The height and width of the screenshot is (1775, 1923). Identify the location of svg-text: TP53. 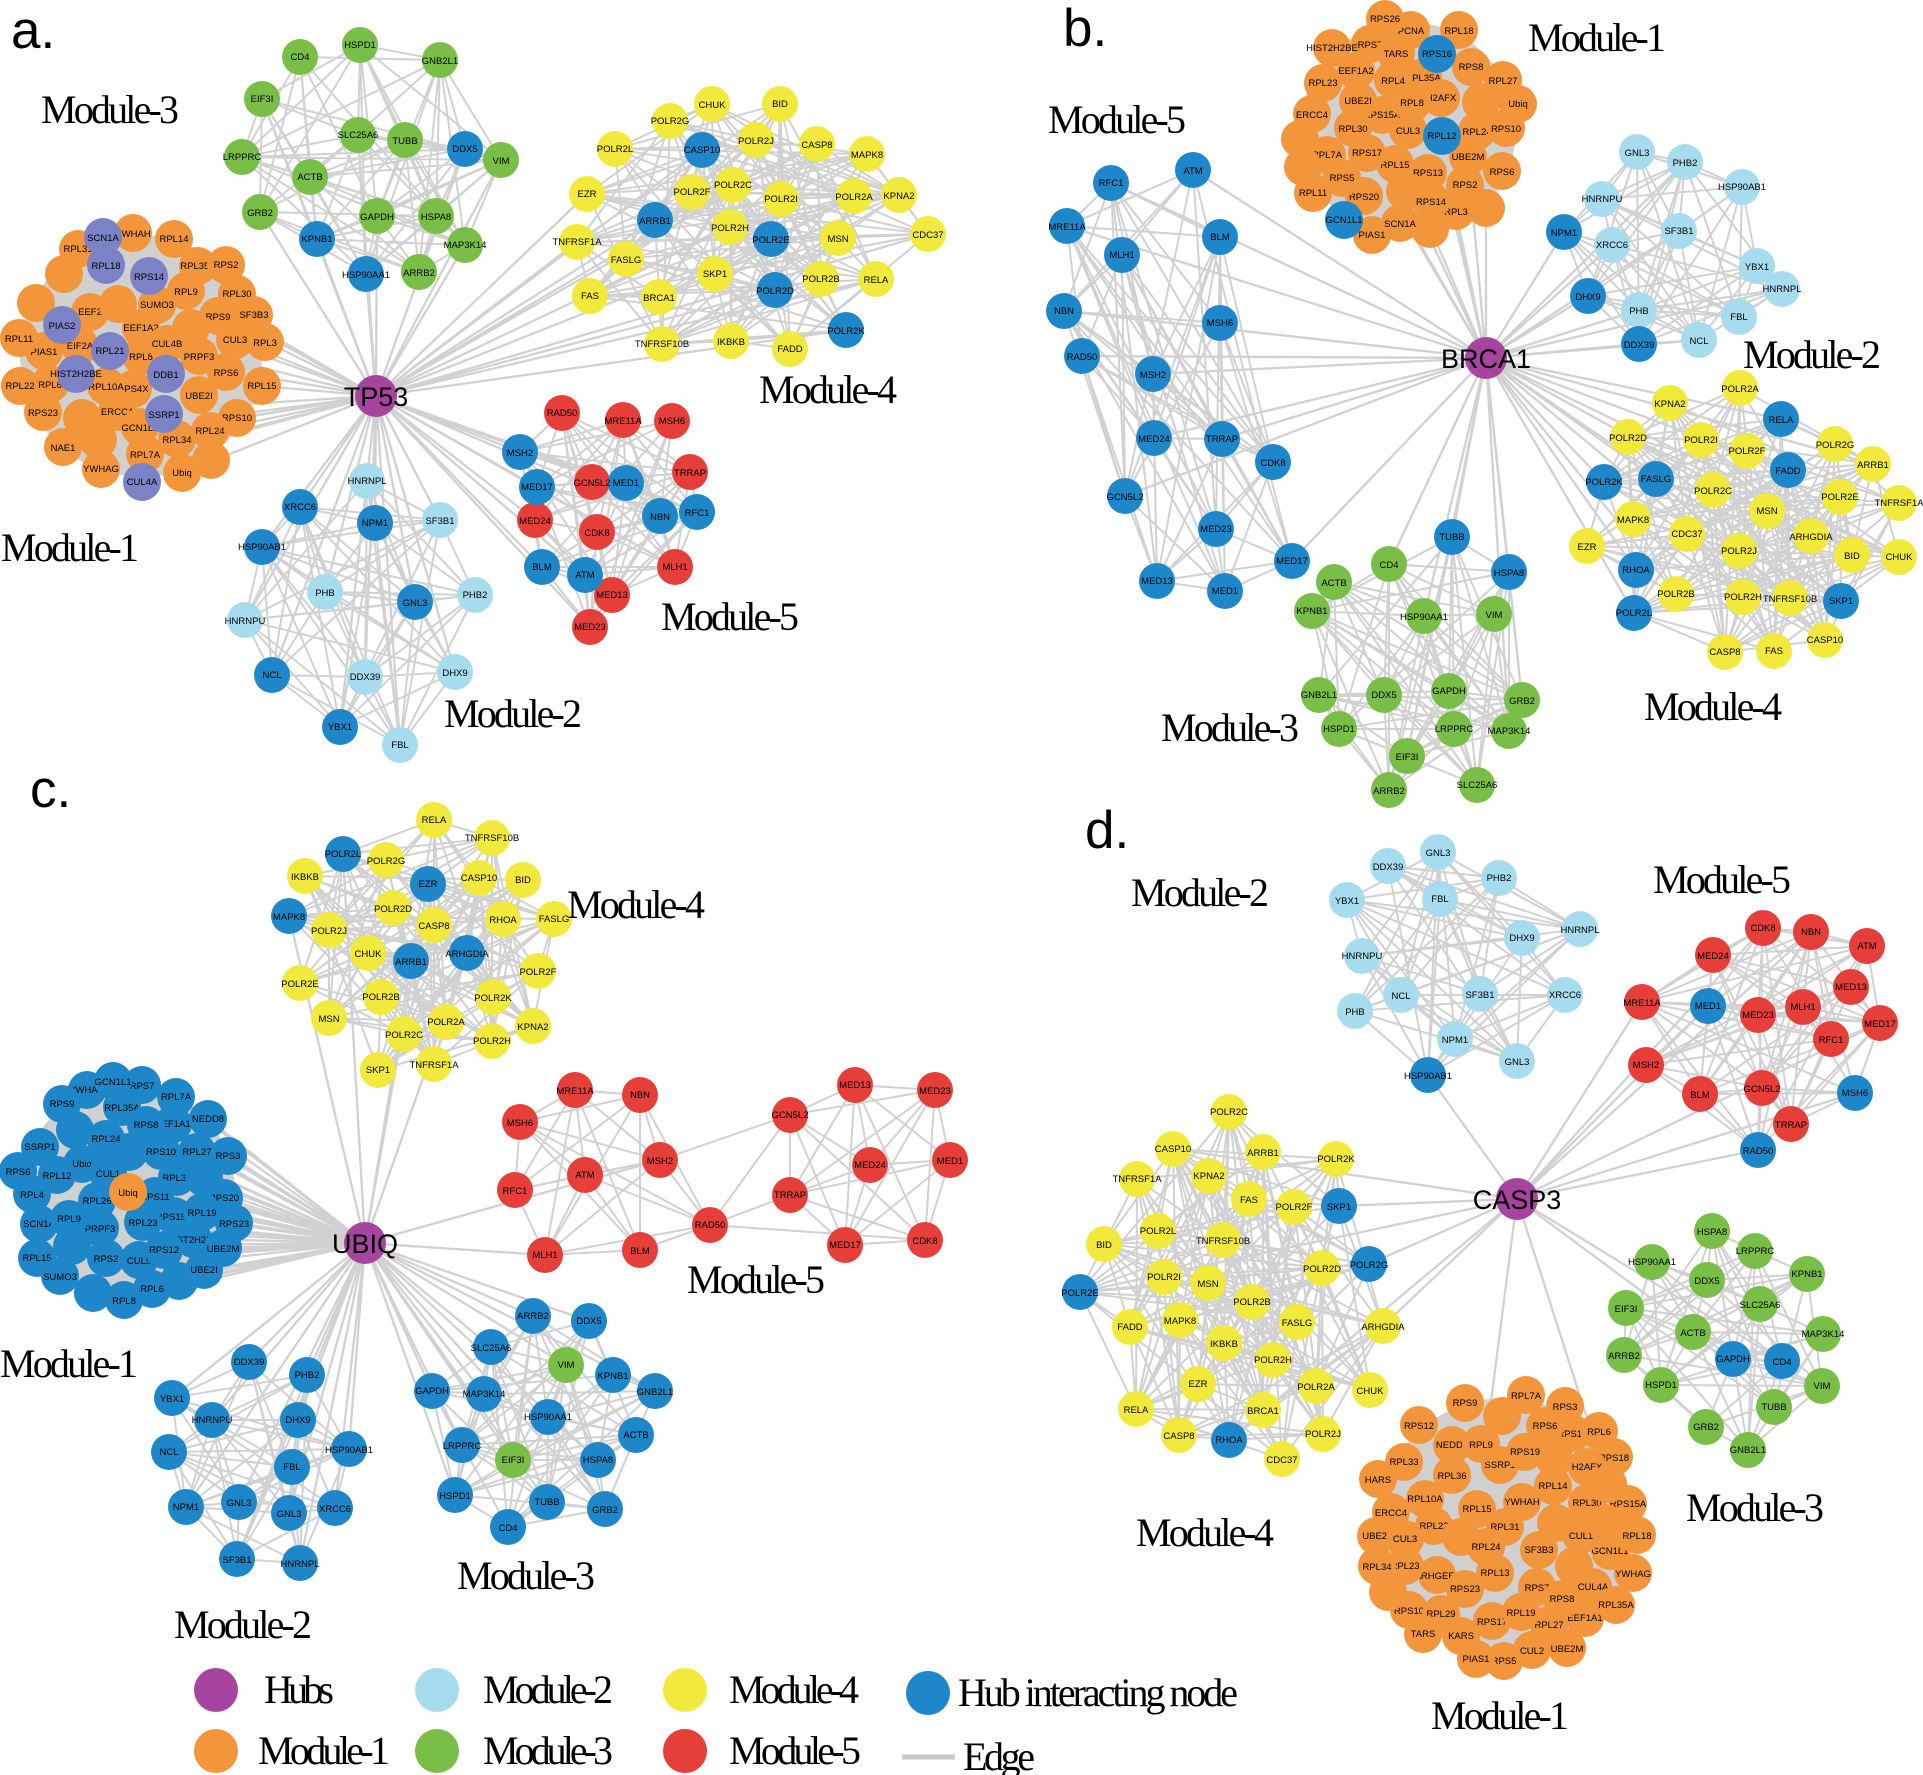
(376, 397).